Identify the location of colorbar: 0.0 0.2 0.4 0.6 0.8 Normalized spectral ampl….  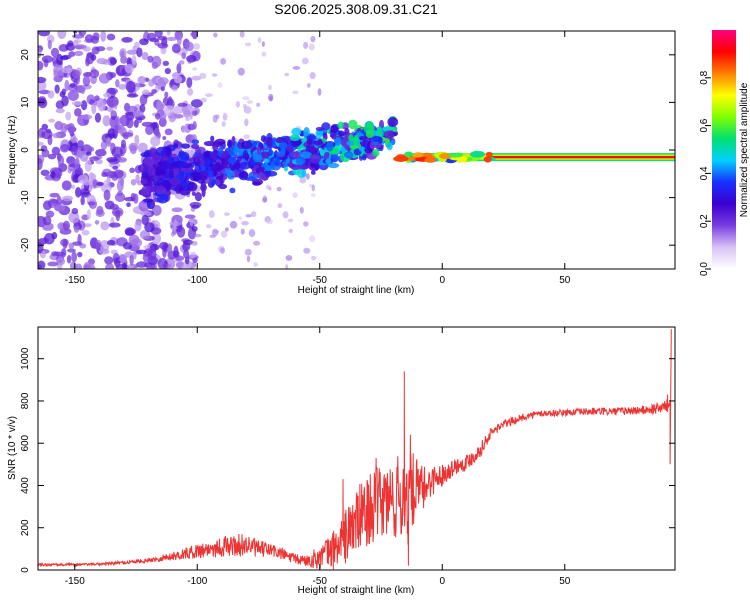
(724, 153).